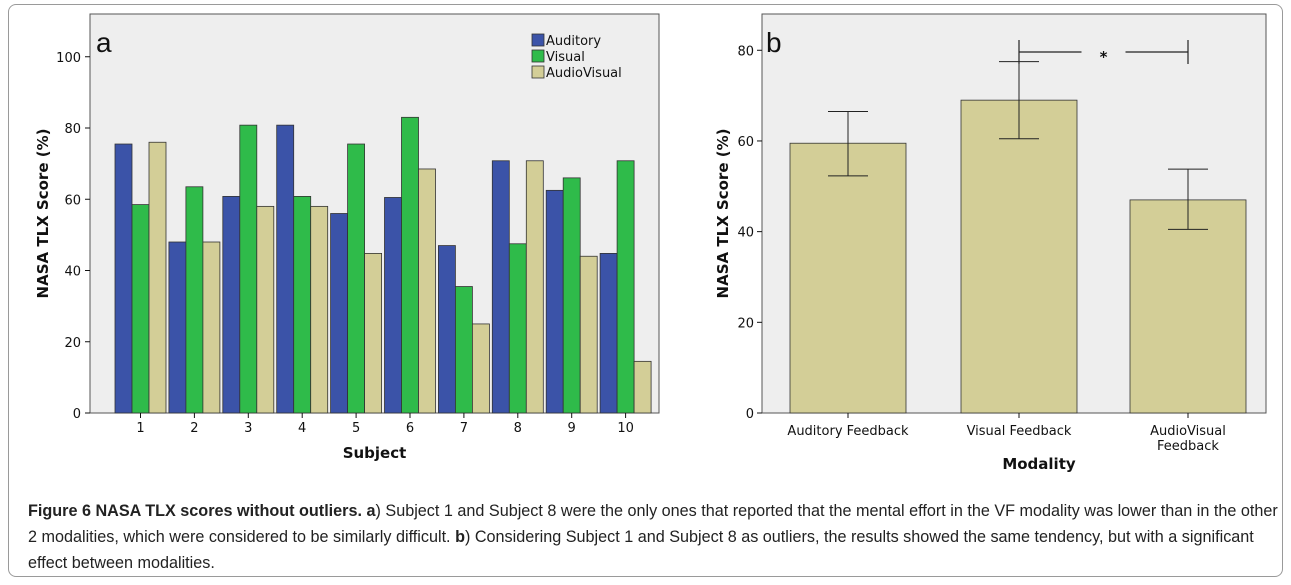 This screenshot has height=585, width=1291. Describe the element at coordinates (460, 537) in the screenshot. I see `caption-b-label: b` at that location.